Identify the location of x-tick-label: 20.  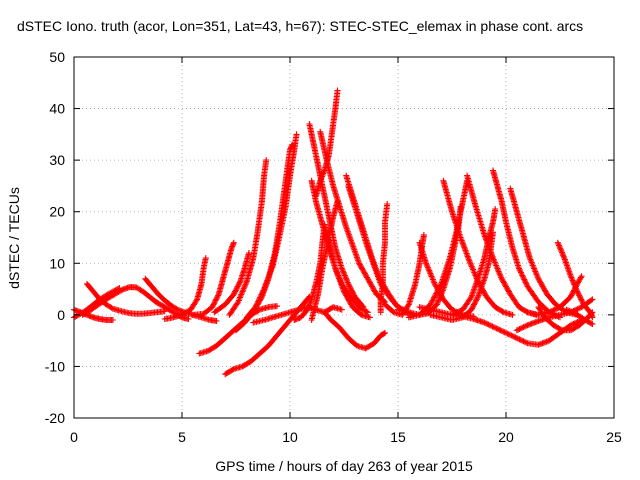
(506, 437).